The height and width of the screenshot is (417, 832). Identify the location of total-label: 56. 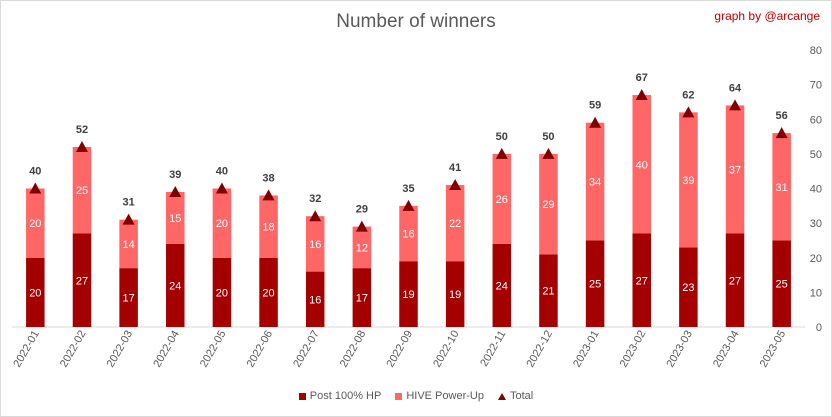
(782, 116).